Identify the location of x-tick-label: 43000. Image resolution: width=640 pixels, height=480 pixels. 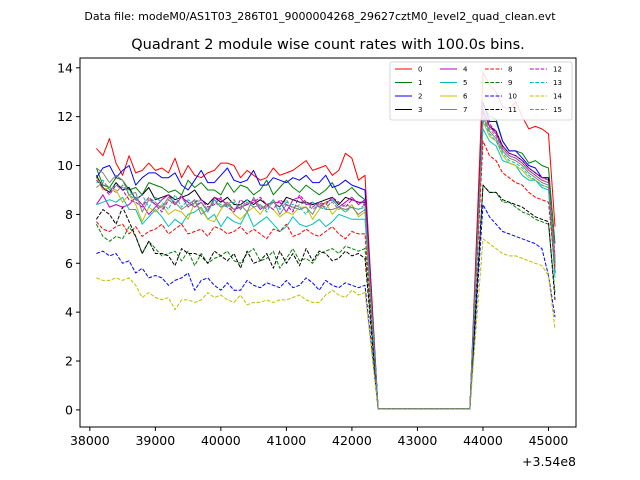
(418, 440).